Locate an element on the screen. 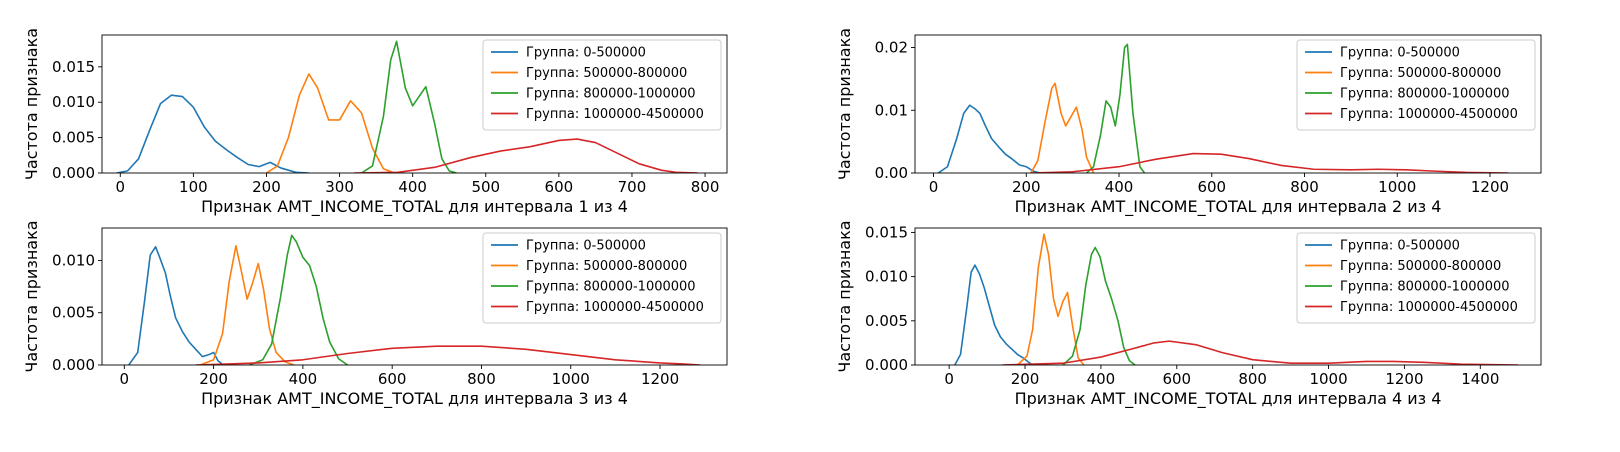  x-tick-label: 300 is located at coordinates (339, 187).